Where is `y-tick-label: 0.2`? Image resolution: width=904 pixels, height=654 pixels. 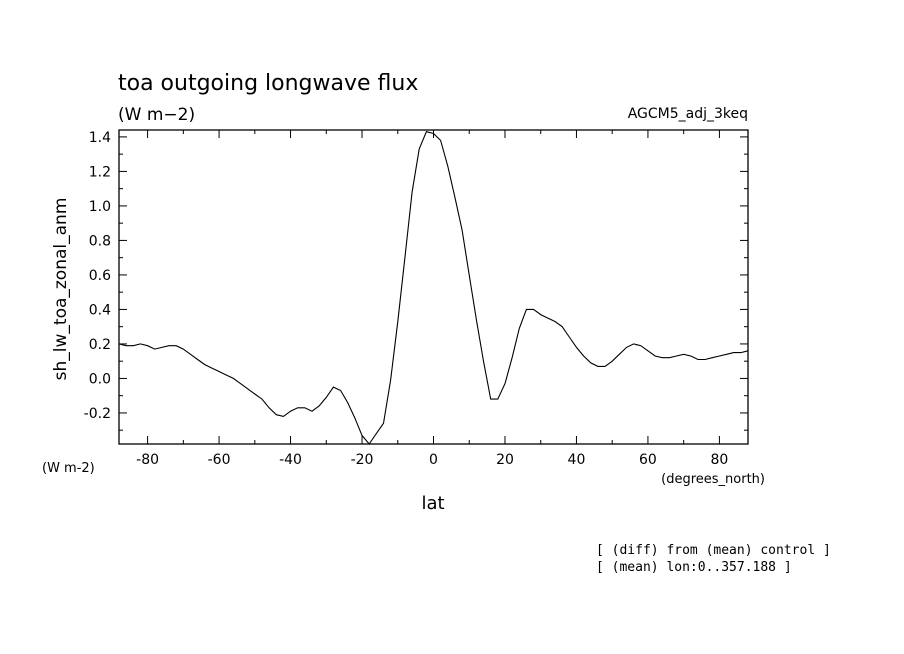
y-tick-label: 0.2 is located at coordinates (100, 345).